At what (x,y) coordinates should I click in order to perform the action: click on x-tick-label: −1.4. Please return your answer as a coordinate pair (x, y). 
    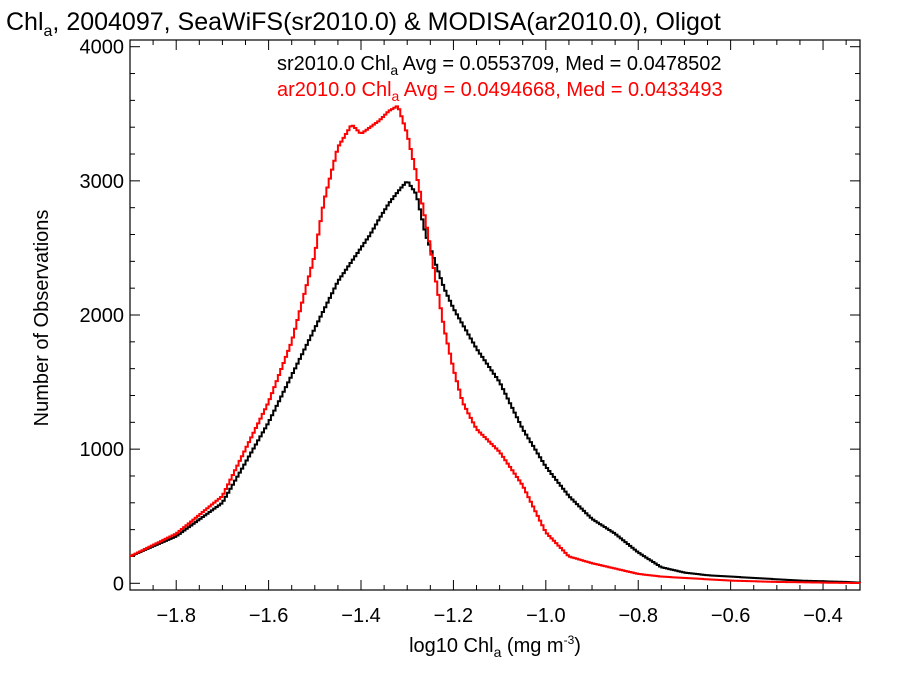
    Looking at the image, I should click on (360, 616).